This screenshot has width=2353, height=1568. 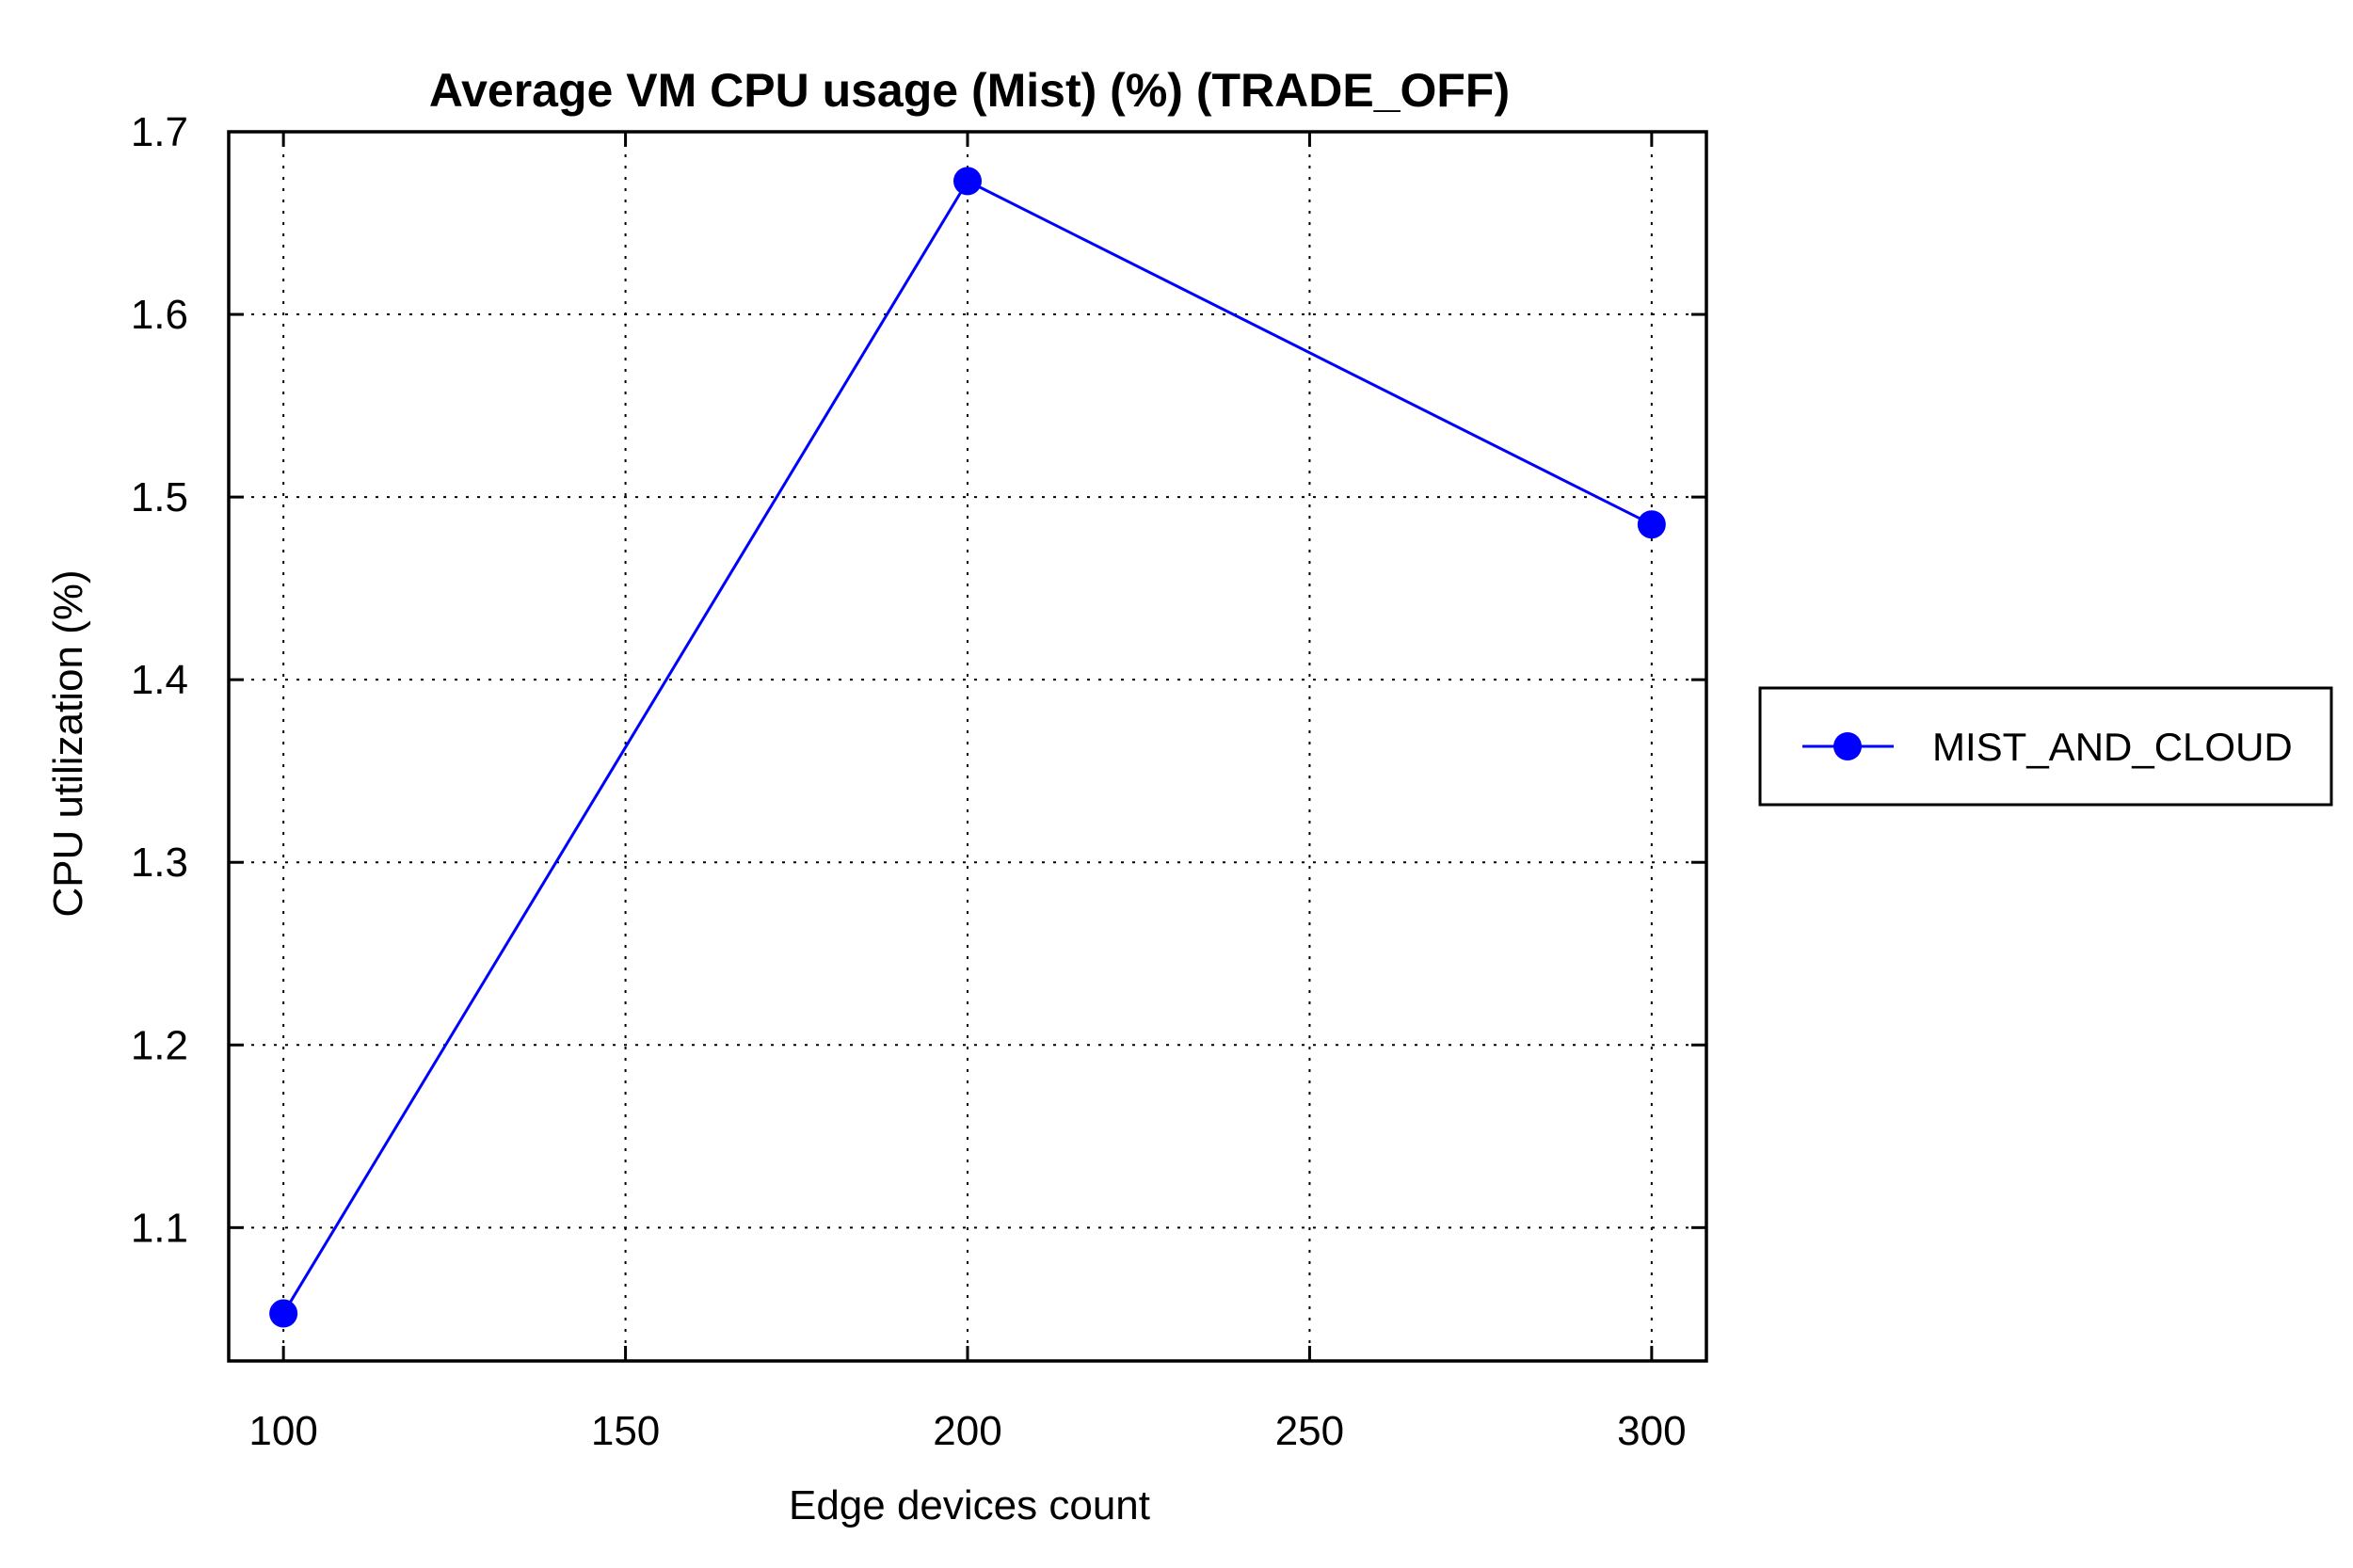 What do you see at coordinates (283, 1431) in the screenshot?
I see `x-tick-label: 100` at bounding box center [283, 1431].